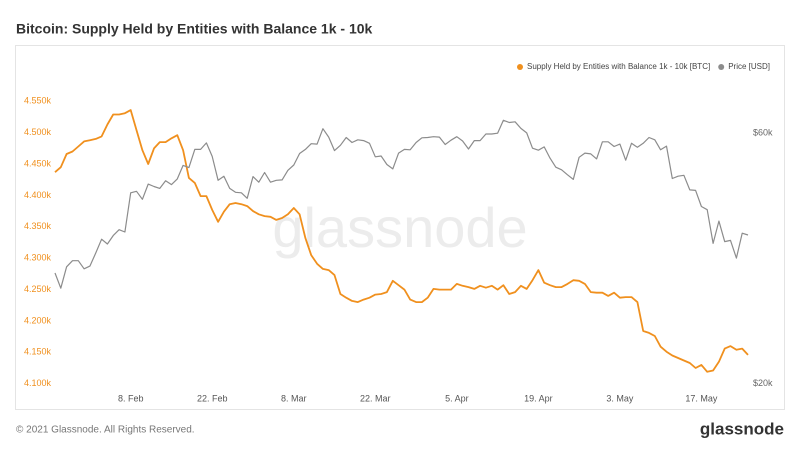 This screenshot has height=450, width=800. What do you see at coordinates (131, 398) in the screenshot?
I see `x-tick-label: 8. Feb` at bounding box center [131, 398].